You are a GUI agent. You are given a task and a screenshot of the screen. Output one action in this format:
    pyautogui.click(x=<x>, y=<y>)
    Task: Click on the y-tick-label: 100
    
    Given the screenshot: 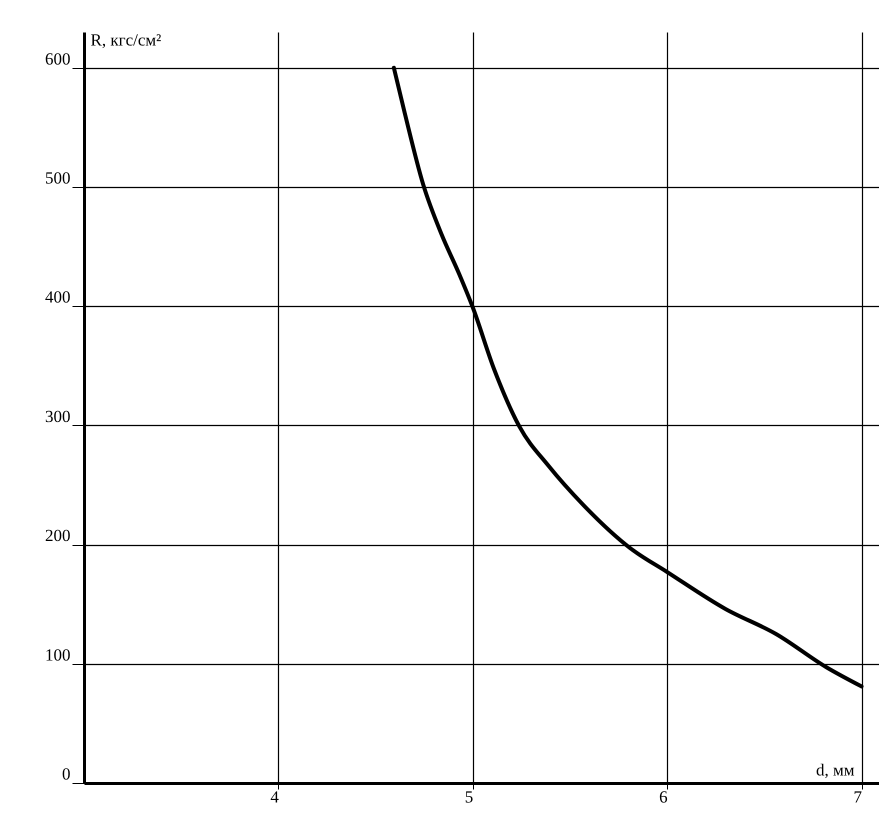 What is the action you would take?
    pyautogui.click(x=57, y=654)
    